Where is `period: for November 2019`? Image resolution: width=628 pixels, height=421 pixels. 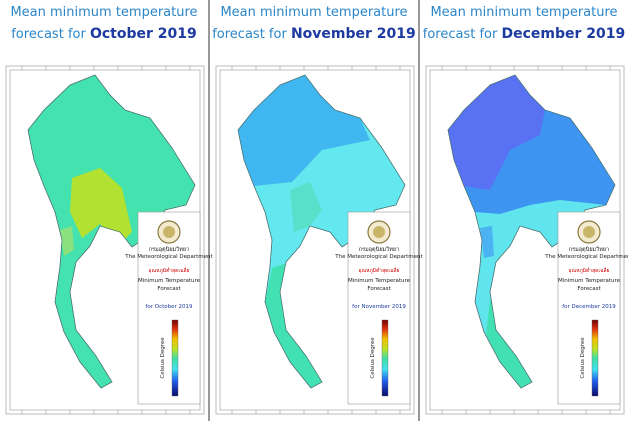 period: for November 2019 is located at coordinates (379, 307).